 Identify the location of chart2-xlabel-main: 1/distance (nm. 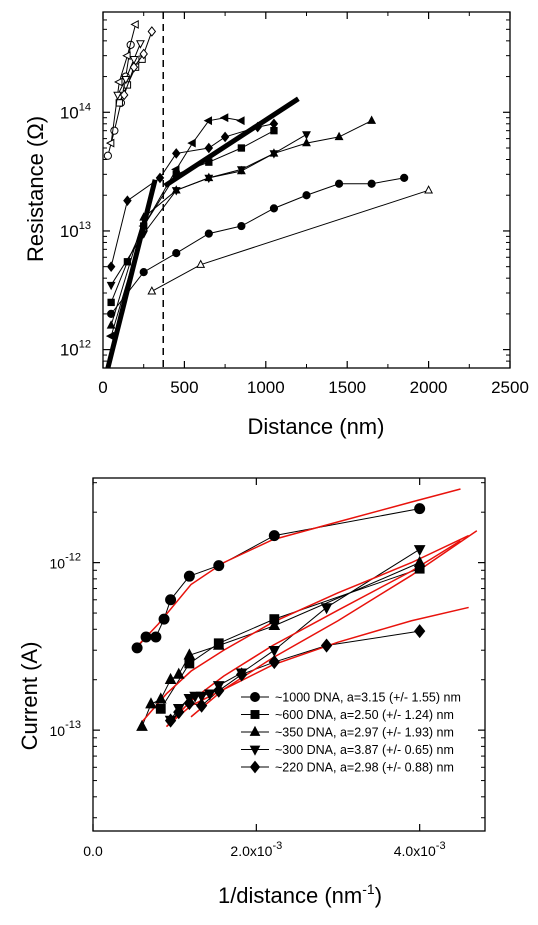
(290, 895).